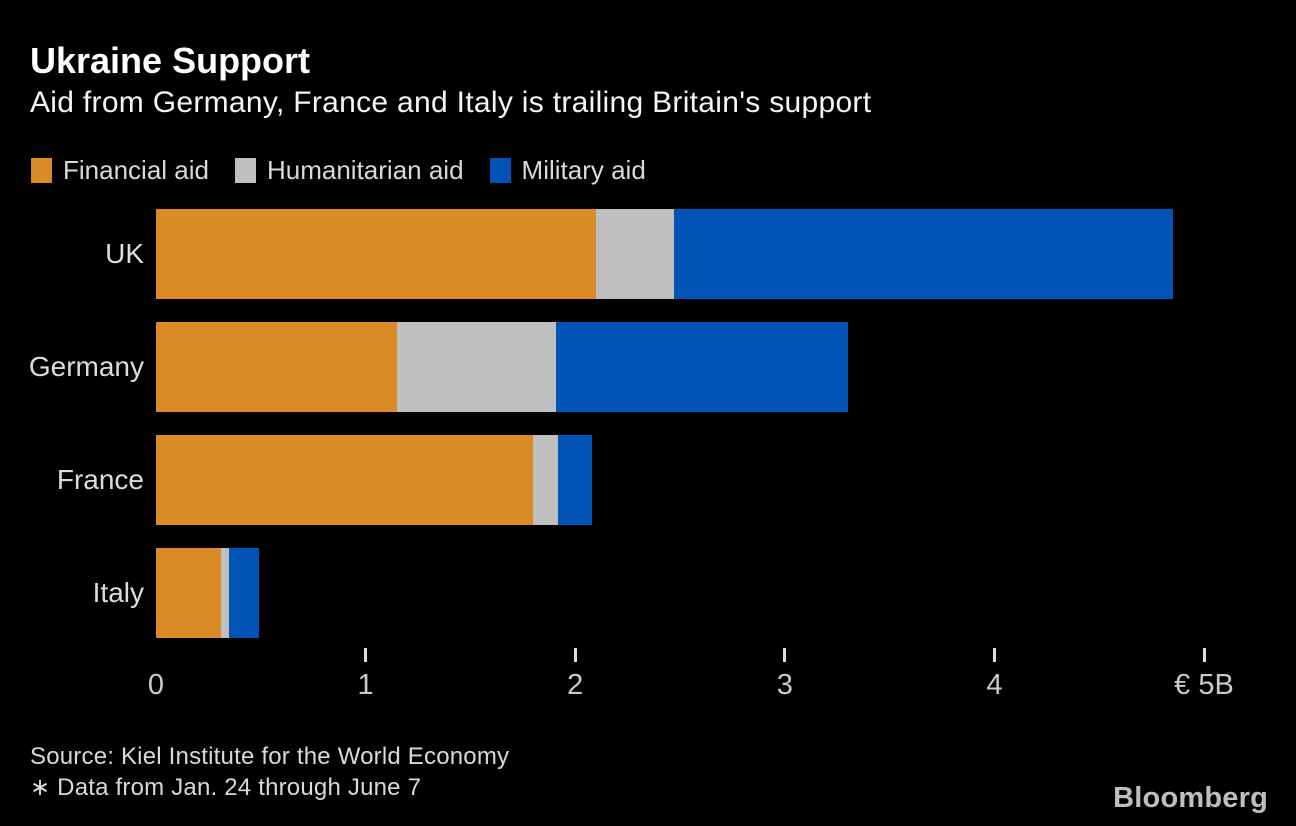 The width and height of the screenshot is (1296, 826). Describe the element at coordinates (630, 480) in the screenshot. I see `bar-row-france: France` at that location.